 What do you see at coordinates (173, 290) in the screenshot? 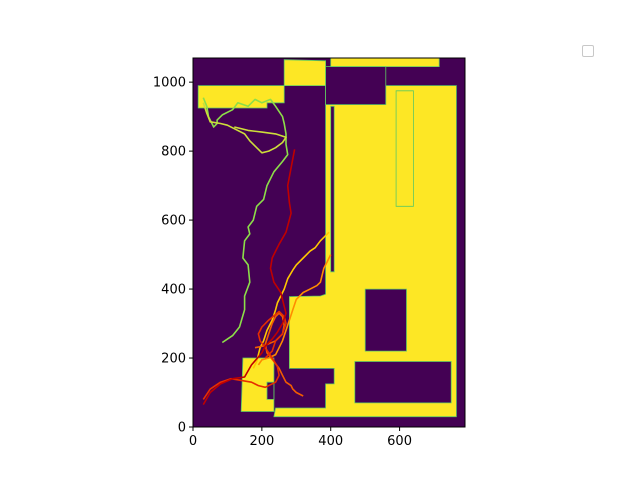
I see `y-tick-label: 400` at bounding box center [173, 290].